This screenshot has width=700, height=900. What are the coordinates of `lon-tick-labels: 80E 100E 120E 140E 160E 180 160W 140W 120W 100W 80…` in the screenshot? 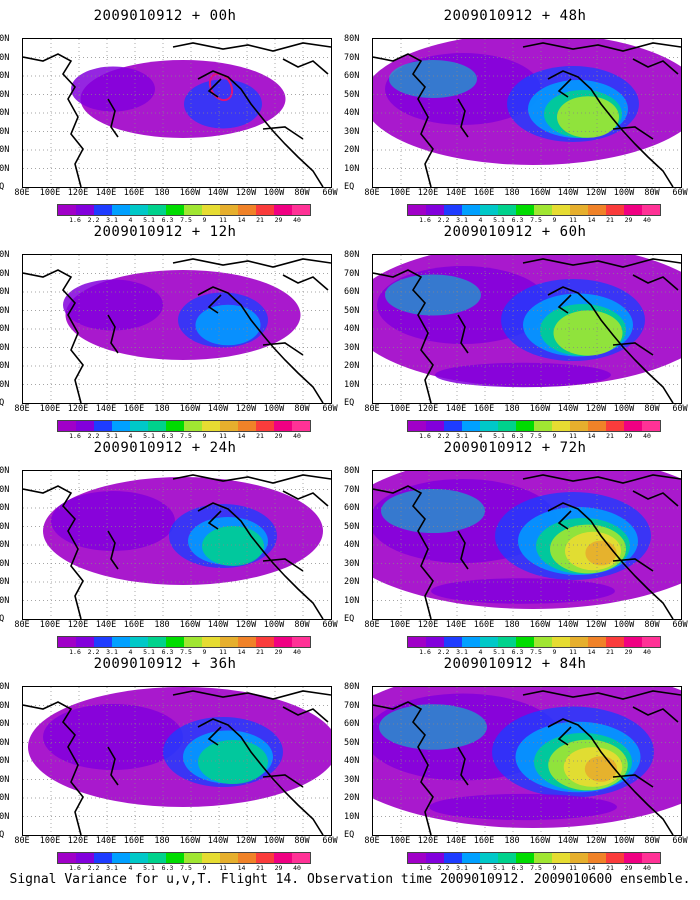 It's located at (527, 194).